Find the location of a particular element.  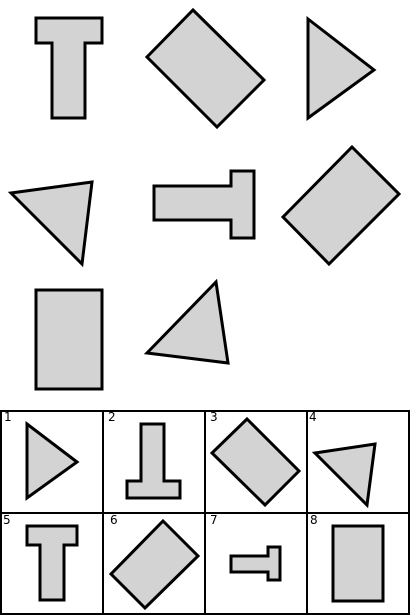

option-number: 3 is located at coordinates (214, 417).